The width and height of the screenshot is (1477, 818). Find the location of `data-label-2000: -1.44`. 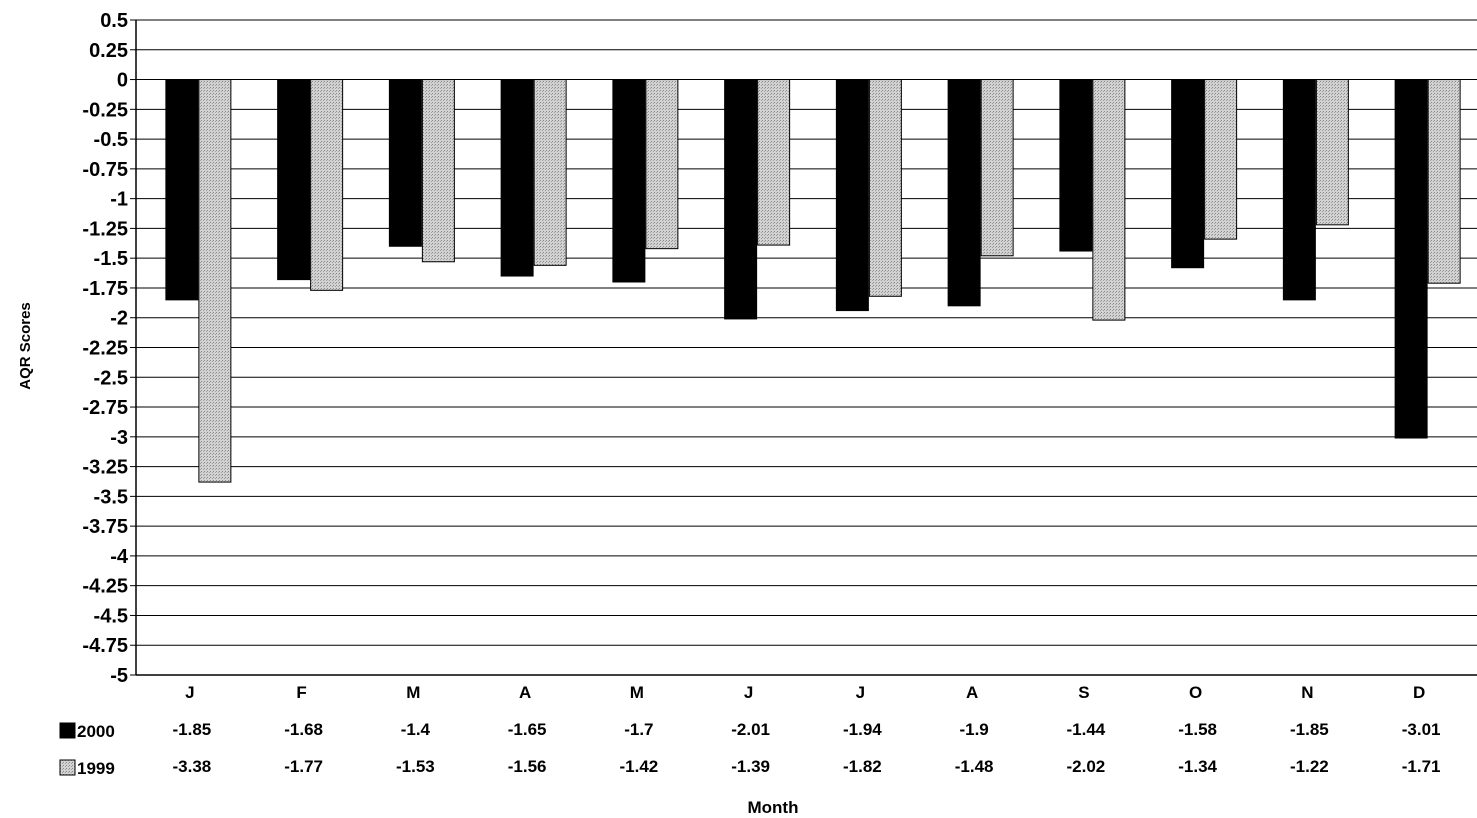

data-label-2000: -1.44 is located at coordinates (1086, 729).